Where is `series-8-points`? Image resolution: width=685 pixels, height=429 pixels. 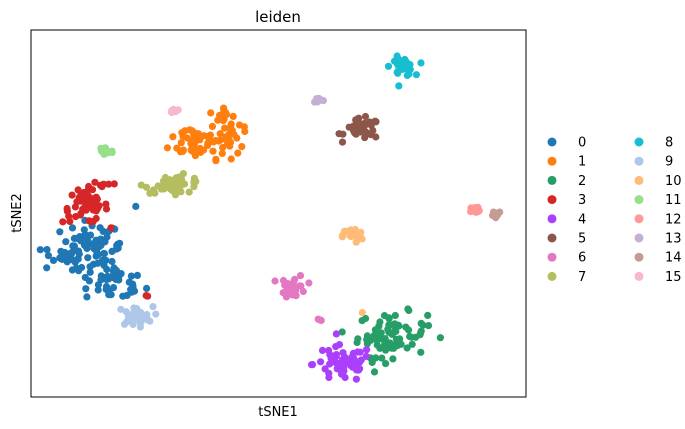 series-8-points is located at coordinates (404, 71).